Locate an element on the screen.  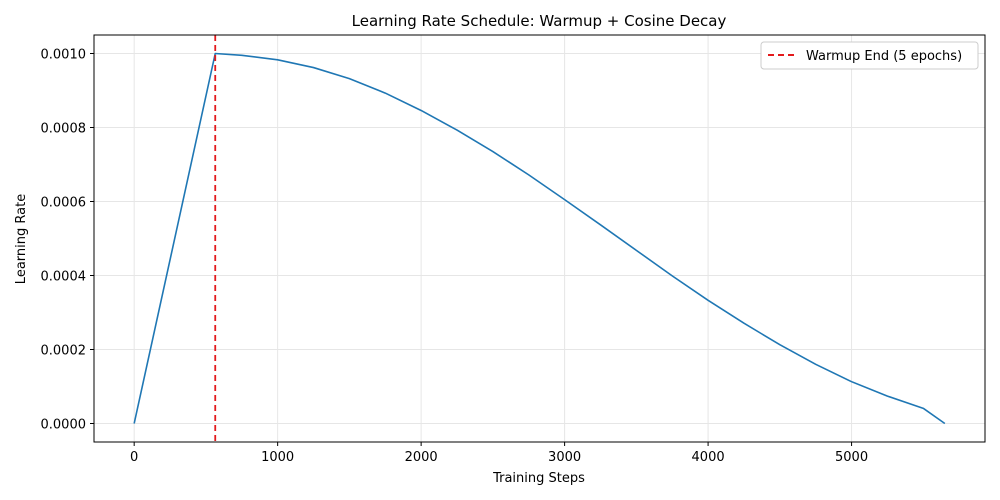
legend-box is located at coordinates (869, 55).